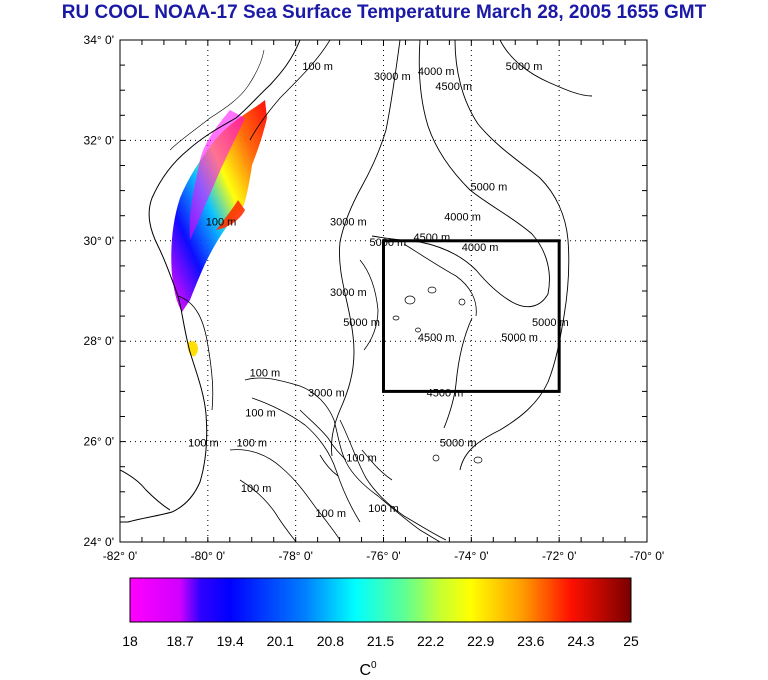 The width and height of the screenshot is (768, 680). Describe the element at coordinates (99, 442) in the screenshot. I see `lat-tick-label: 26° 0'` at that location.